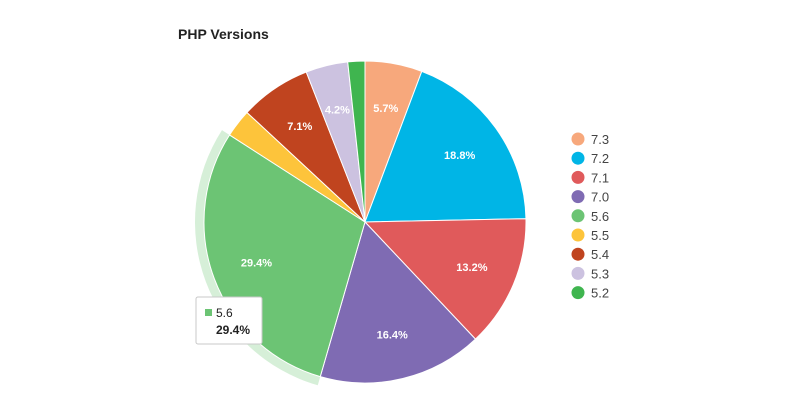 The height and width of the screenshot is (414, 803). Describe the element at coordinates (224, 313) in the screenshot. I see `tooltip-series-name: 5.6` at that location.